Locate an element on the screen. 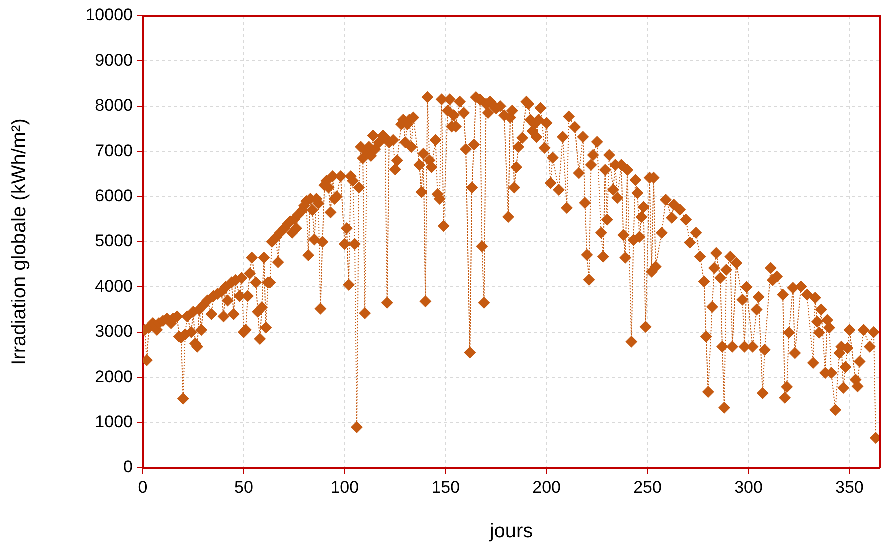  y-tick-label: 10000 is located at coordinates (109, 15).